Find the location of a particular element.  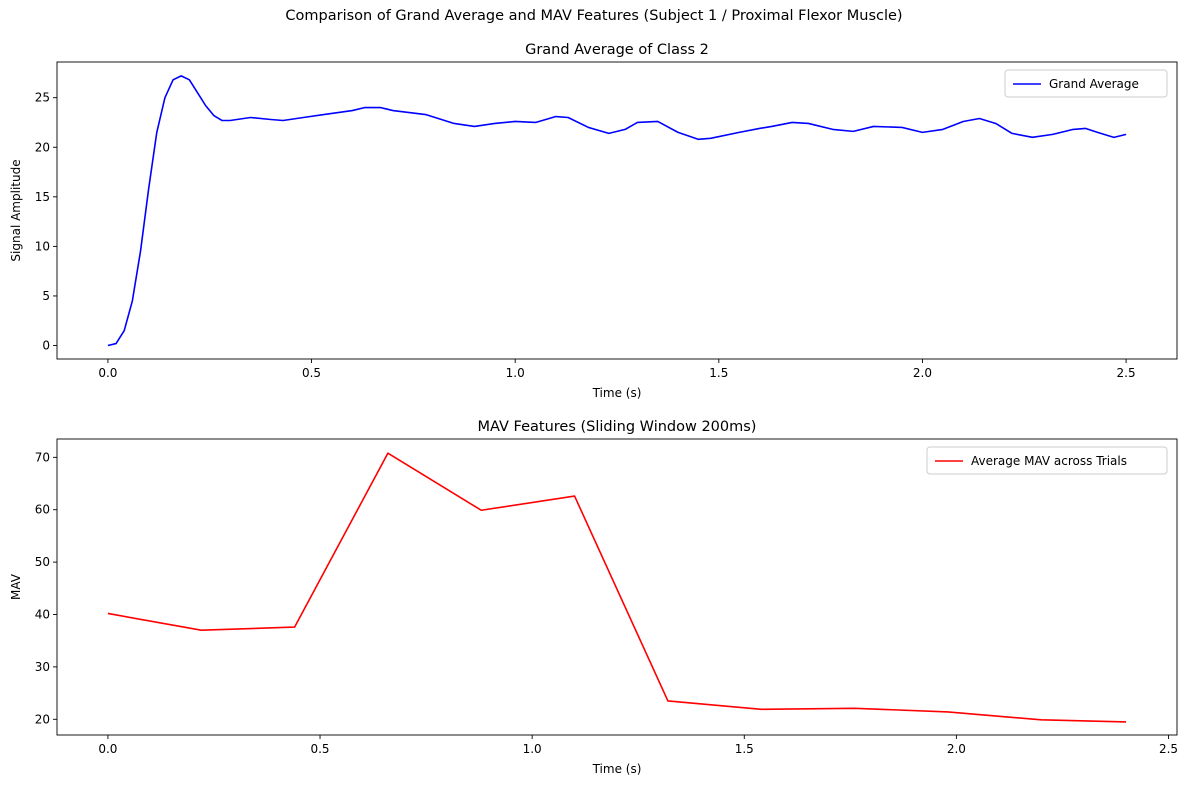

y-tick-label: 40 is located at coordinates (42, 615).